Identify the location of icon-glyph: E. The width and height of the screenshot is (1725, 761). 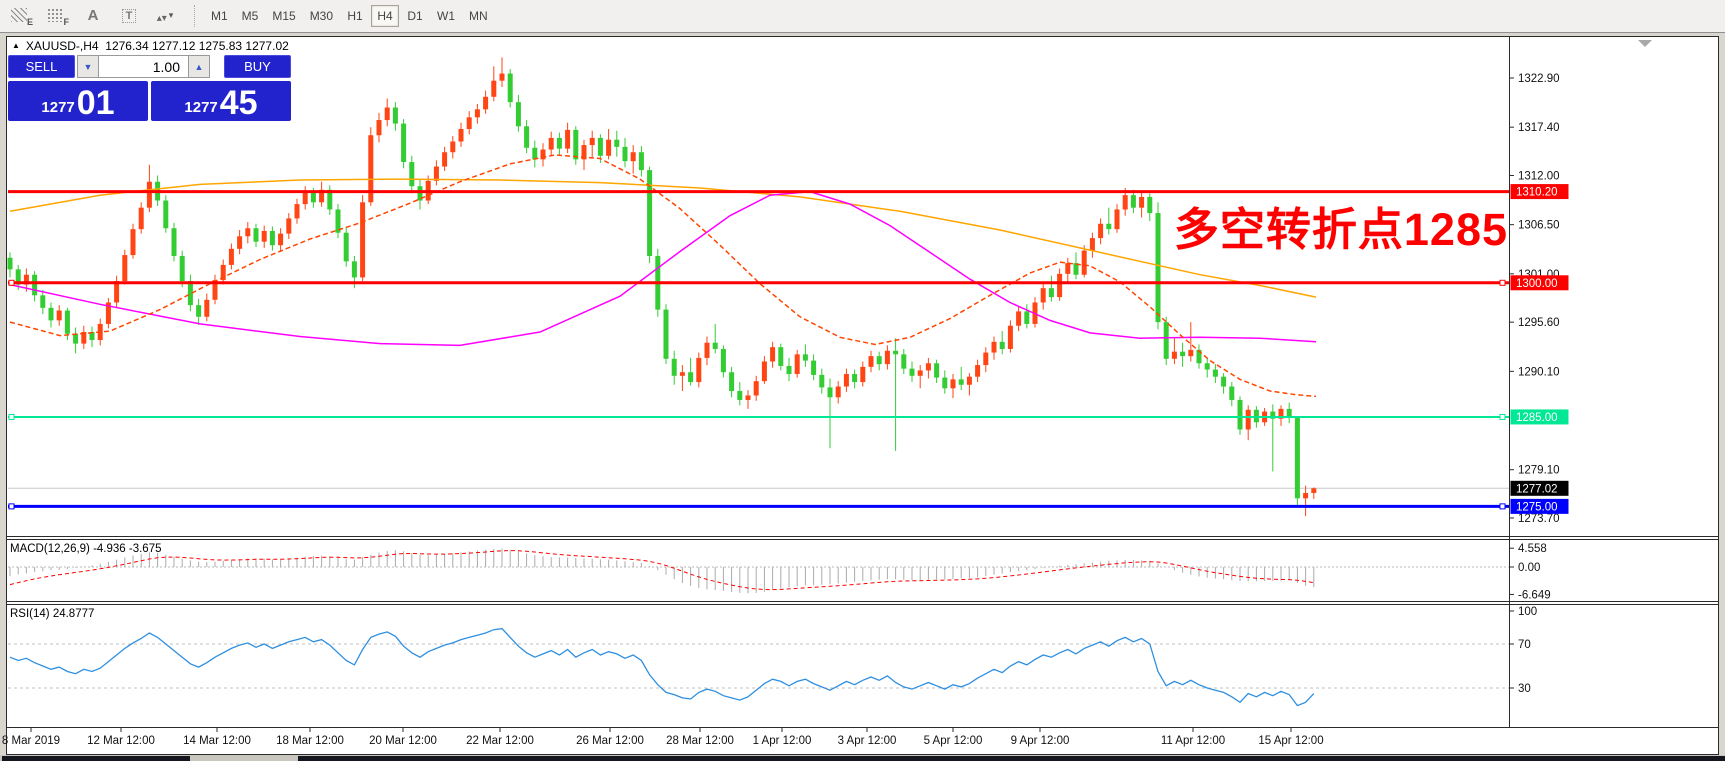
(29, 22).